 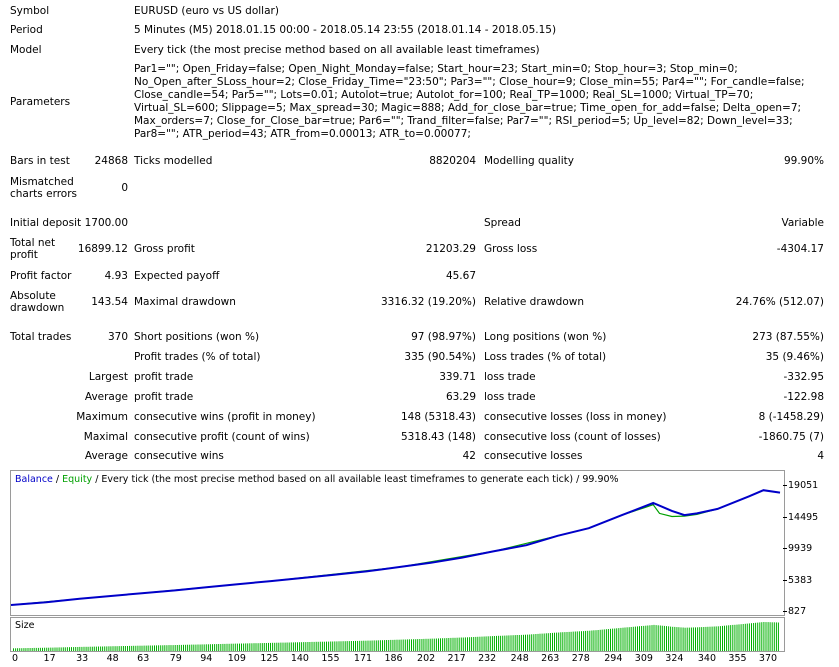 I want to click on x-tick-label: 33, so click(x=82, y=658).